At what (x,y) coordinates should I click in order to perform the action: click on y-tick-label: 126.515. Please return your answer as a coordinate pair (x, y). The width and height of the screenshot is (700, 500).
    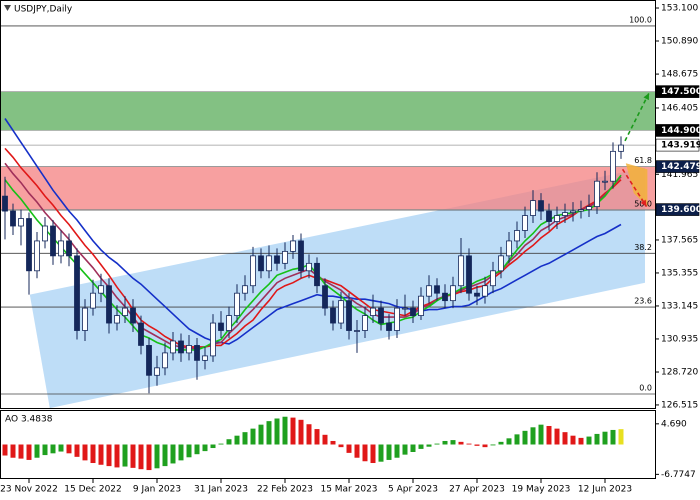
    Looking at the image, I should click on (679, 405).